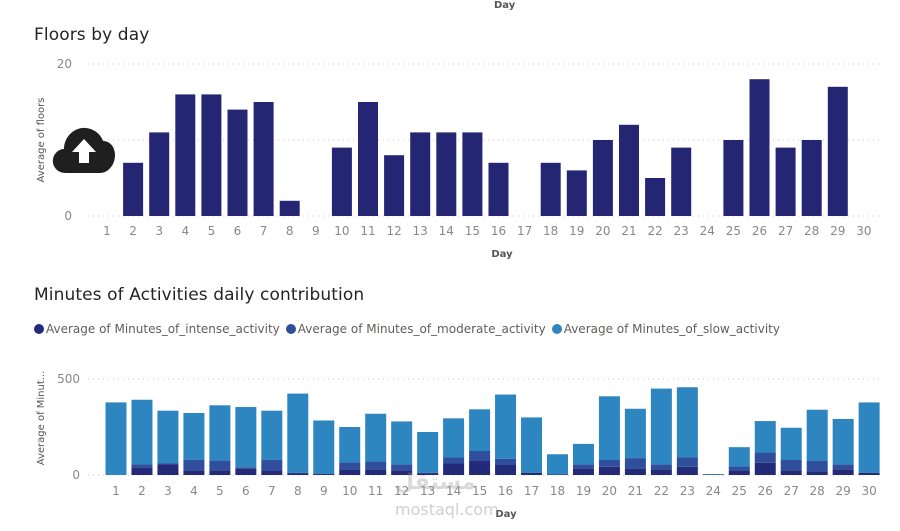 This screenshot has height=531, width=900. Describe the element at coordinates (220, 491) in the screenshot. I see `activities-x-tick: 5` at that location.